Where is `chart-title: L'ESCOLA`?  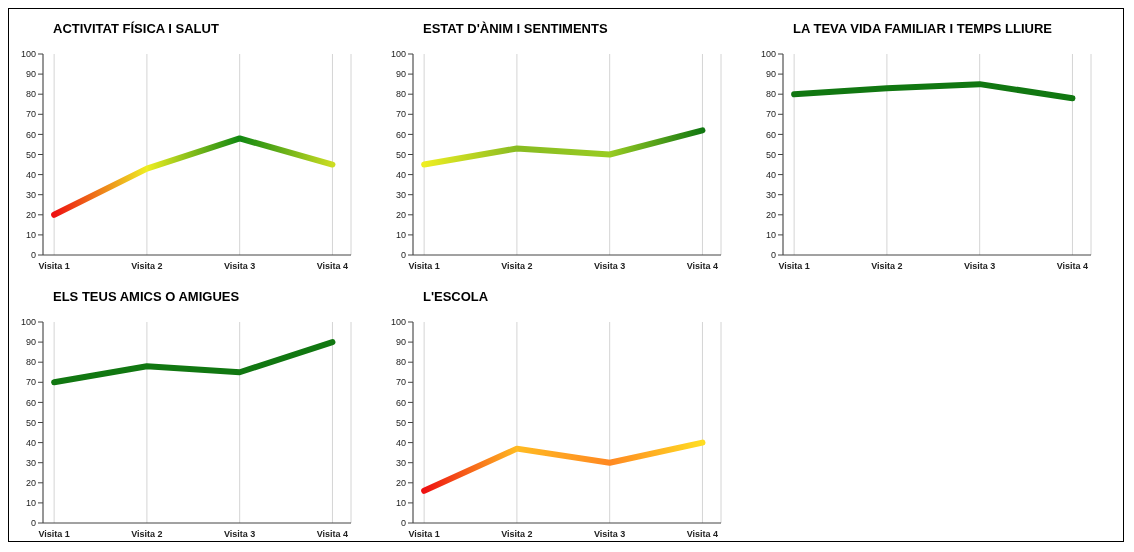 chart-title: L'ESCOLA is located at coordinates (456, 296).